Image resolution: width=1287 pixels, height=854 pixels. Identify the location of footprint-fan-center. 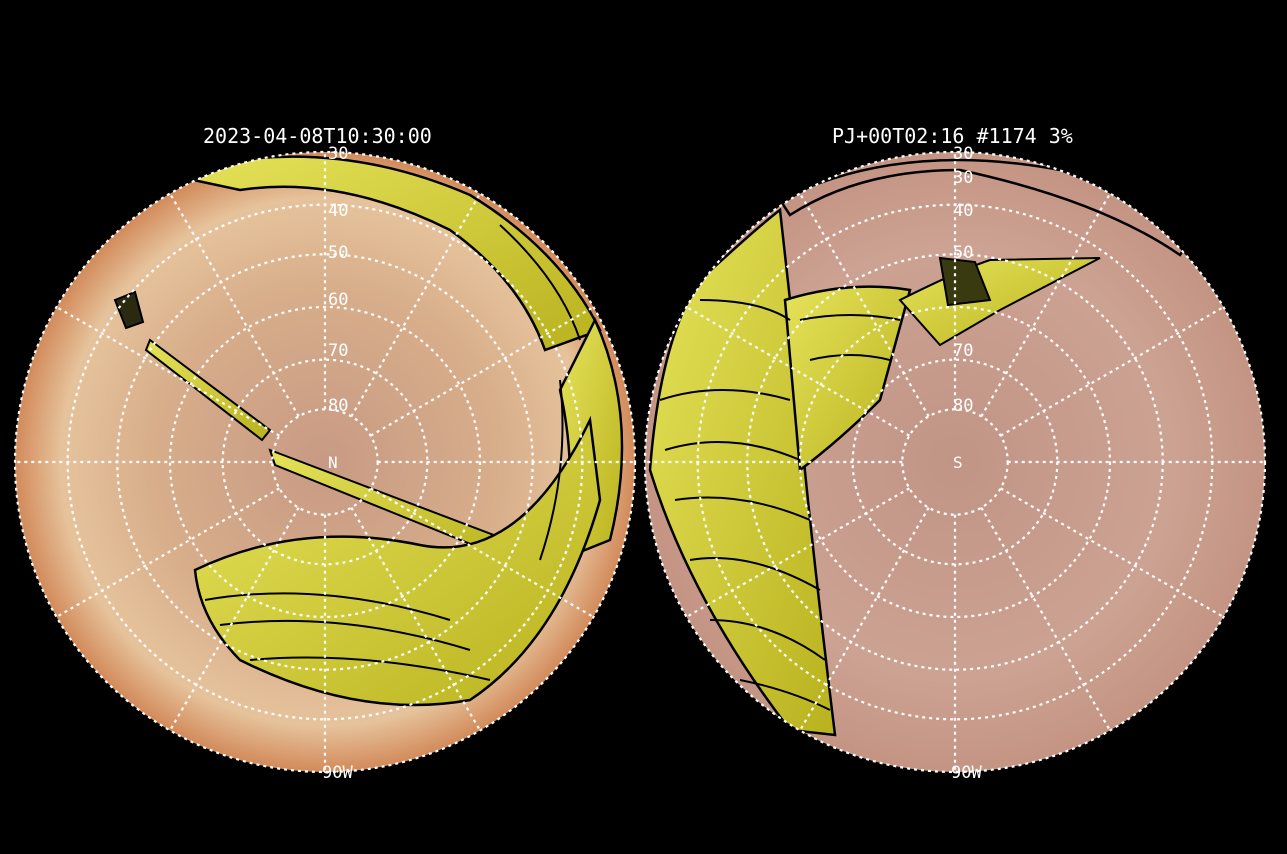
(847, 379).